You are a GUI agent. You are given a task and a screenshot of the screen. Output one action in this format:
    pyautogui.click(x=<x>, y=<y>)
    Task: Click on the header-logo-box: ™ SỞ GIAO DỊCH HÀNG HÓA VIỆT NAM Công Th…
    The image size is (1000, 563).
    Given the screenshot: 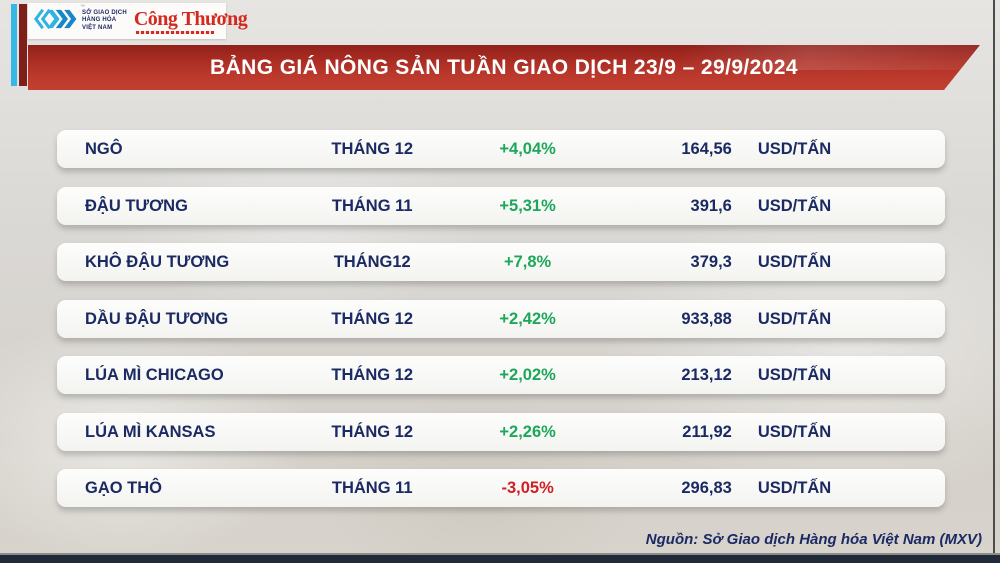 What is the action you would take?
    pyautogui.click(x=138, y=21)
    